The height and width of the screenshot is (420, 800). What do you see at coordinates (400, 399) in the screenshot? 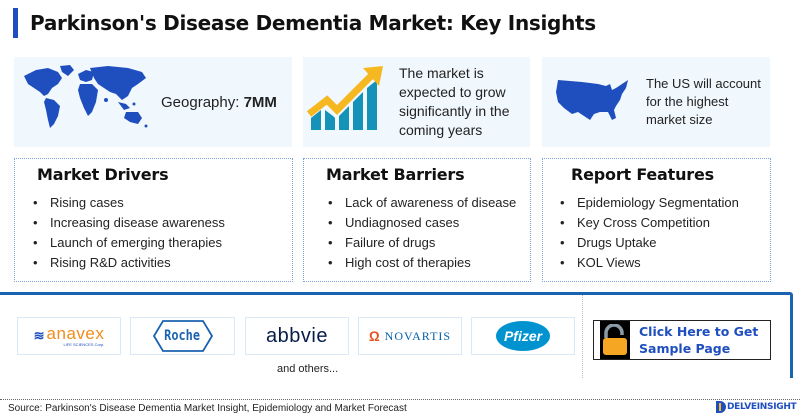
I see `footer-divider` at bounding box center [400, 399].